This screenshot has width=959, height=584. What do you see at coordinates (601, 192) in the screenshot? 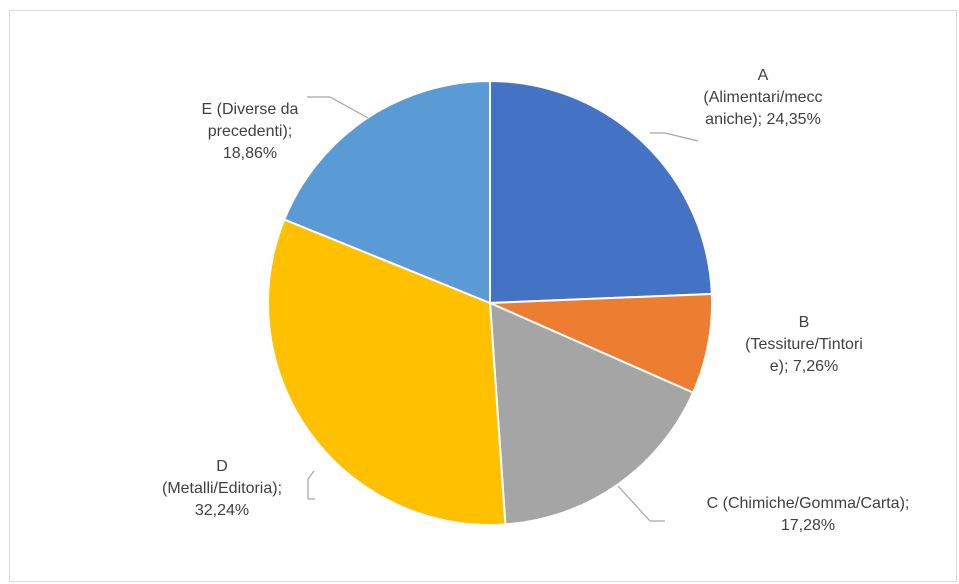
I see `pie-slice-a` at bounding box center [601, 192].